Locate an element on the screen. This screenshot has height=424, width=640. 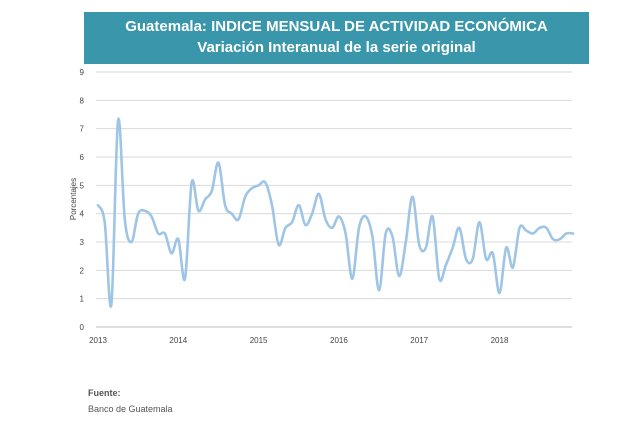
x-axis-ticks: 2013 2014 2015 2016 2017 2018 is located at coordinates (299, 340).